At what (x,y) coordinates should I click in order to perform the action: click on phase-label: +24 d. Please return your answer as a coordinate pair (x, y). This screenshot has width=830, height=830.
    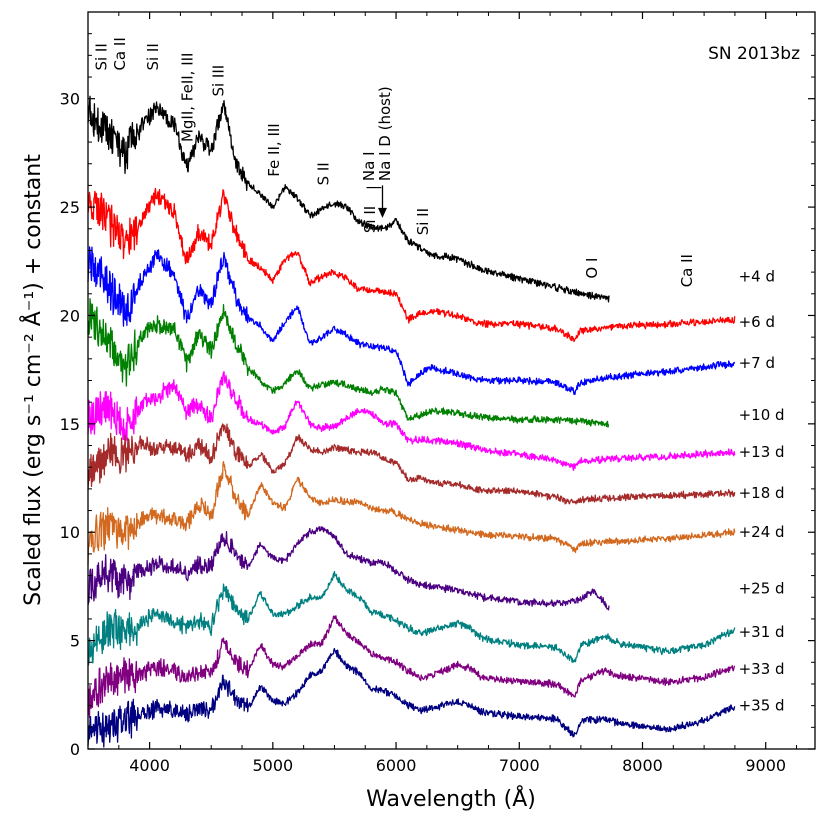
    Looking at the image, I should click on (762, 532).